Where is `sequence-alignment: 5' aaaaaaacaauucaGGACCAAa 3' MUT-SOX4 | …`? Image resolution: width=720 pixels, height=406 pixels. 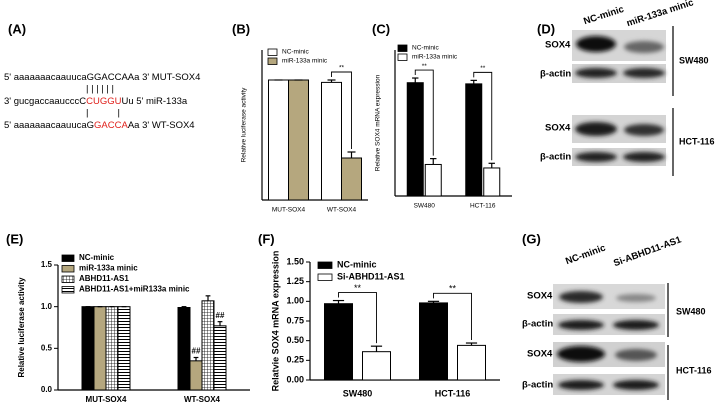
sequence-alignment: 5' aaaaaaacaauucaGGACCAAa 3' MUT-SOX4 | … is located at coordinates (102, 101).